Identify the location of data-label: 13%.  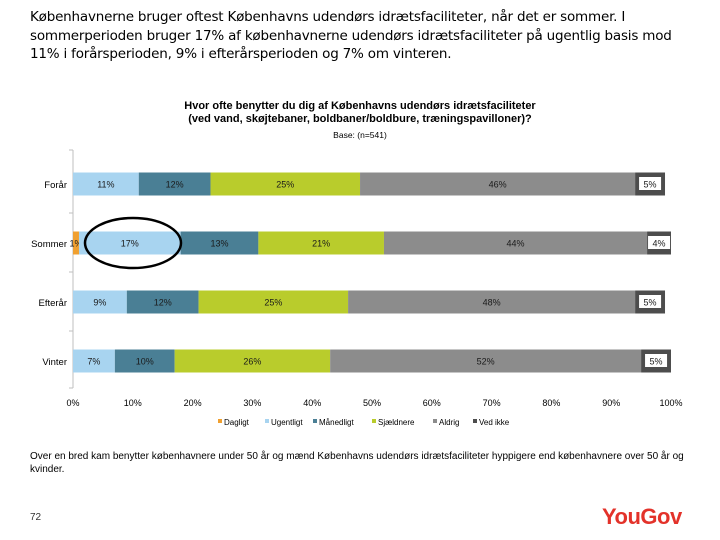
(220, 244).